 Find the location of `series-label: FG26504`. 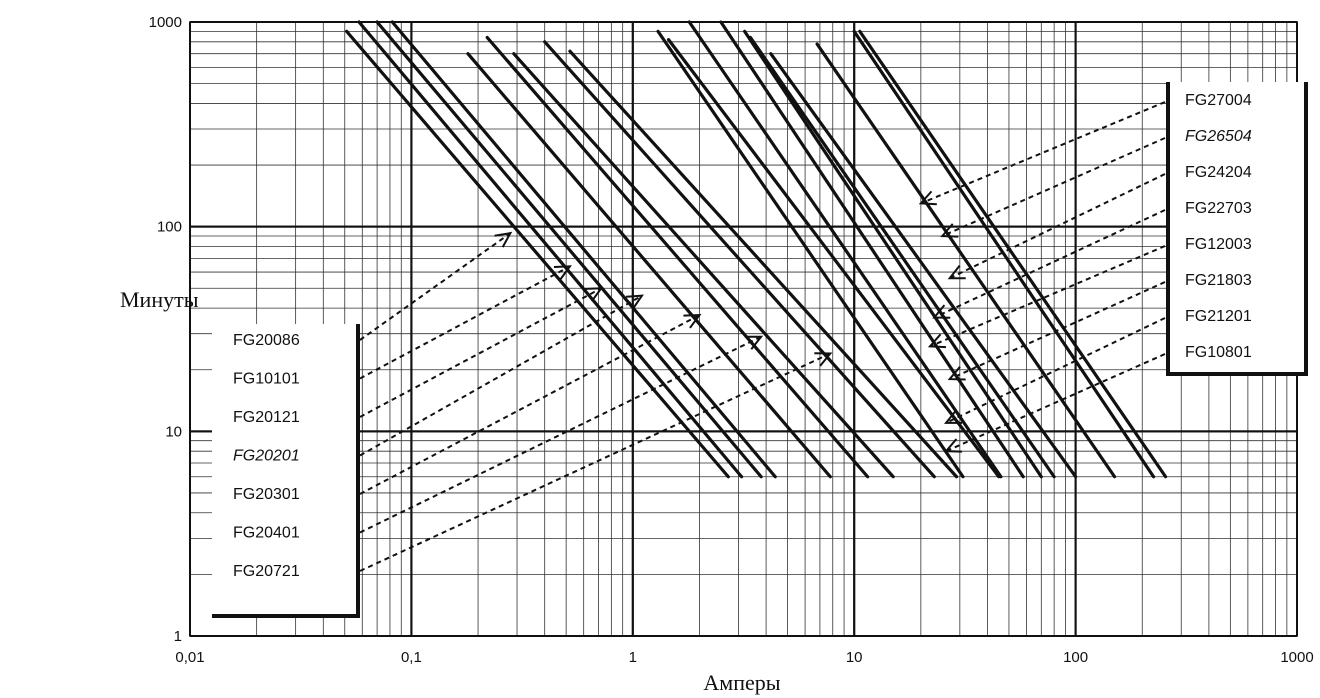

series-label: FG26504 is located at coordinates (1218, 136).